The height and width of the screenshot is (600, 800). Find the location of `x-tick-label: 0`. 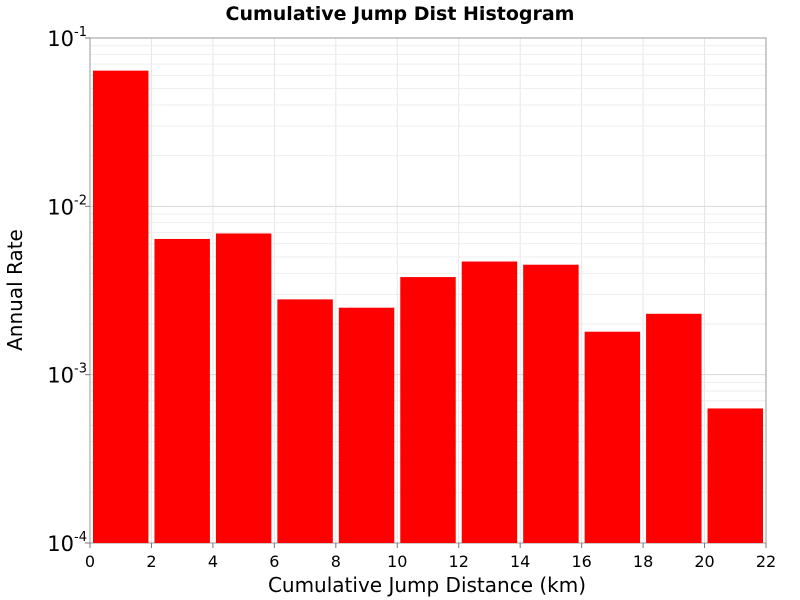

x-tick-label: 0 is located at coordinates (90, 561).